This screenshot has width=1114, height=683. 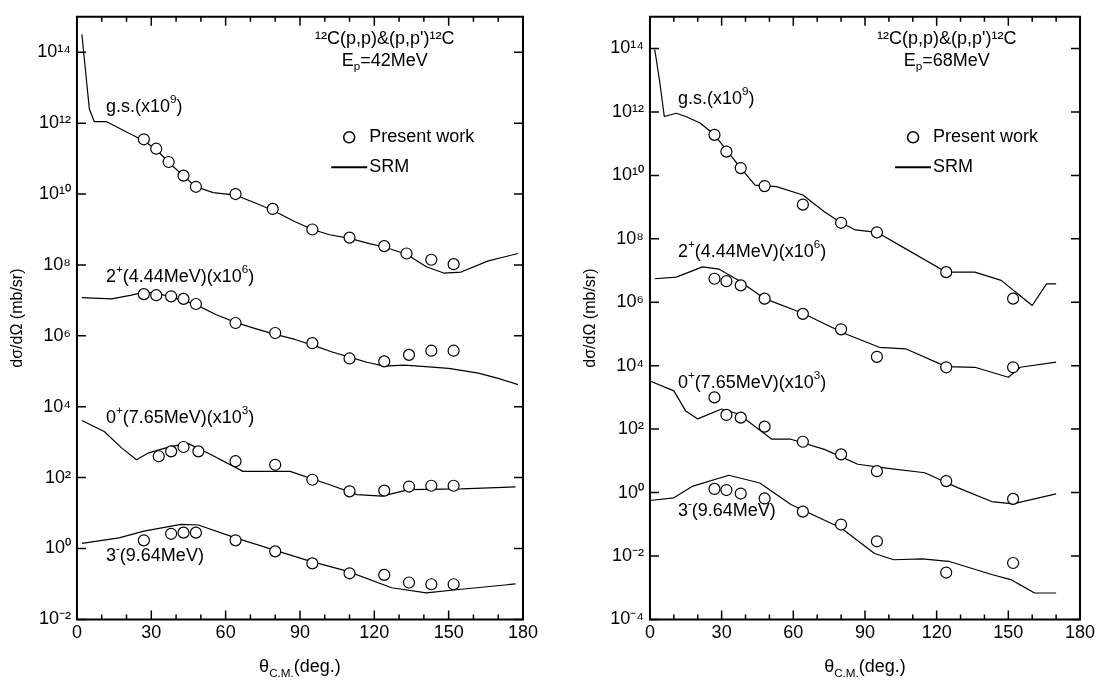 I want to click on y-tick-label: 10⁻⁴, so click(x=627, y=618).